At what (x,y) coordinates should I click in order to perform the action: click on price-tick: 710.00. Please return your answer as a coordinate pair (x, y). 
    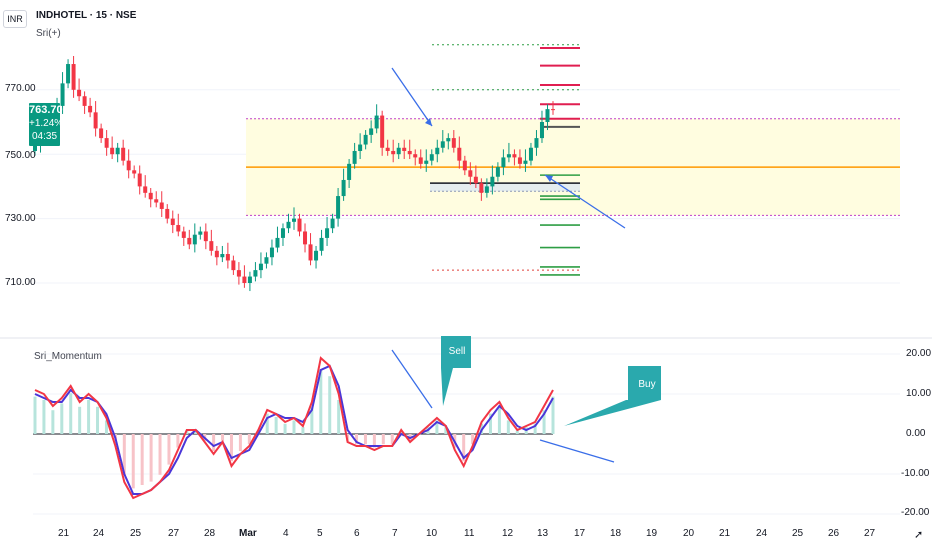
    Looking at the image, I should click on (20, 282).